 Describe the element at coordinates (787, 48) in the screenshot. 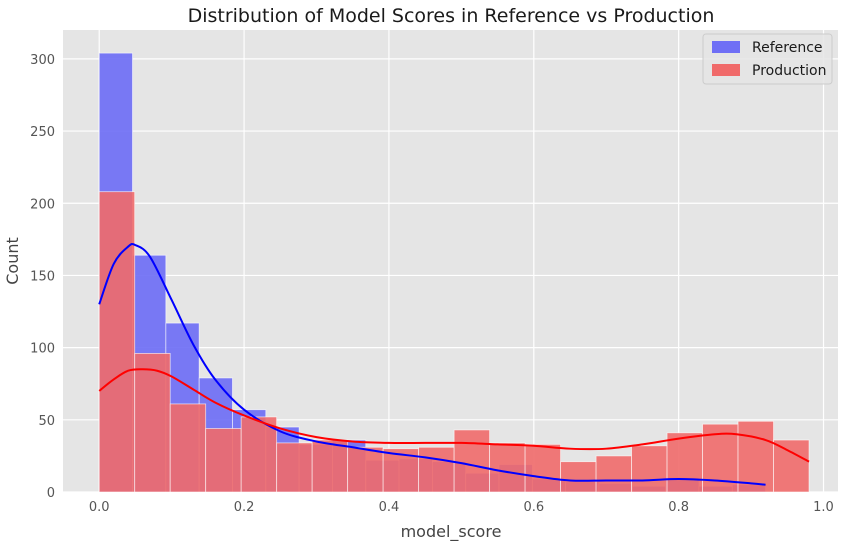

I see `legend-label-reference: Reference` at that location.